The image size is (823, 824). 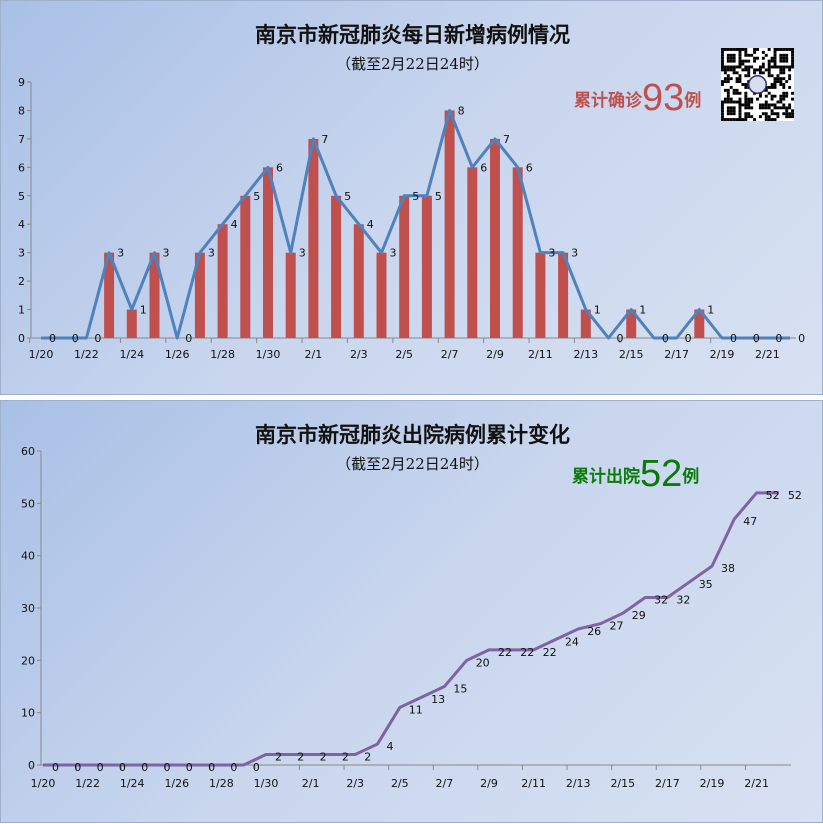 I want to click on data-label: 32, so click(x=661, y=600).